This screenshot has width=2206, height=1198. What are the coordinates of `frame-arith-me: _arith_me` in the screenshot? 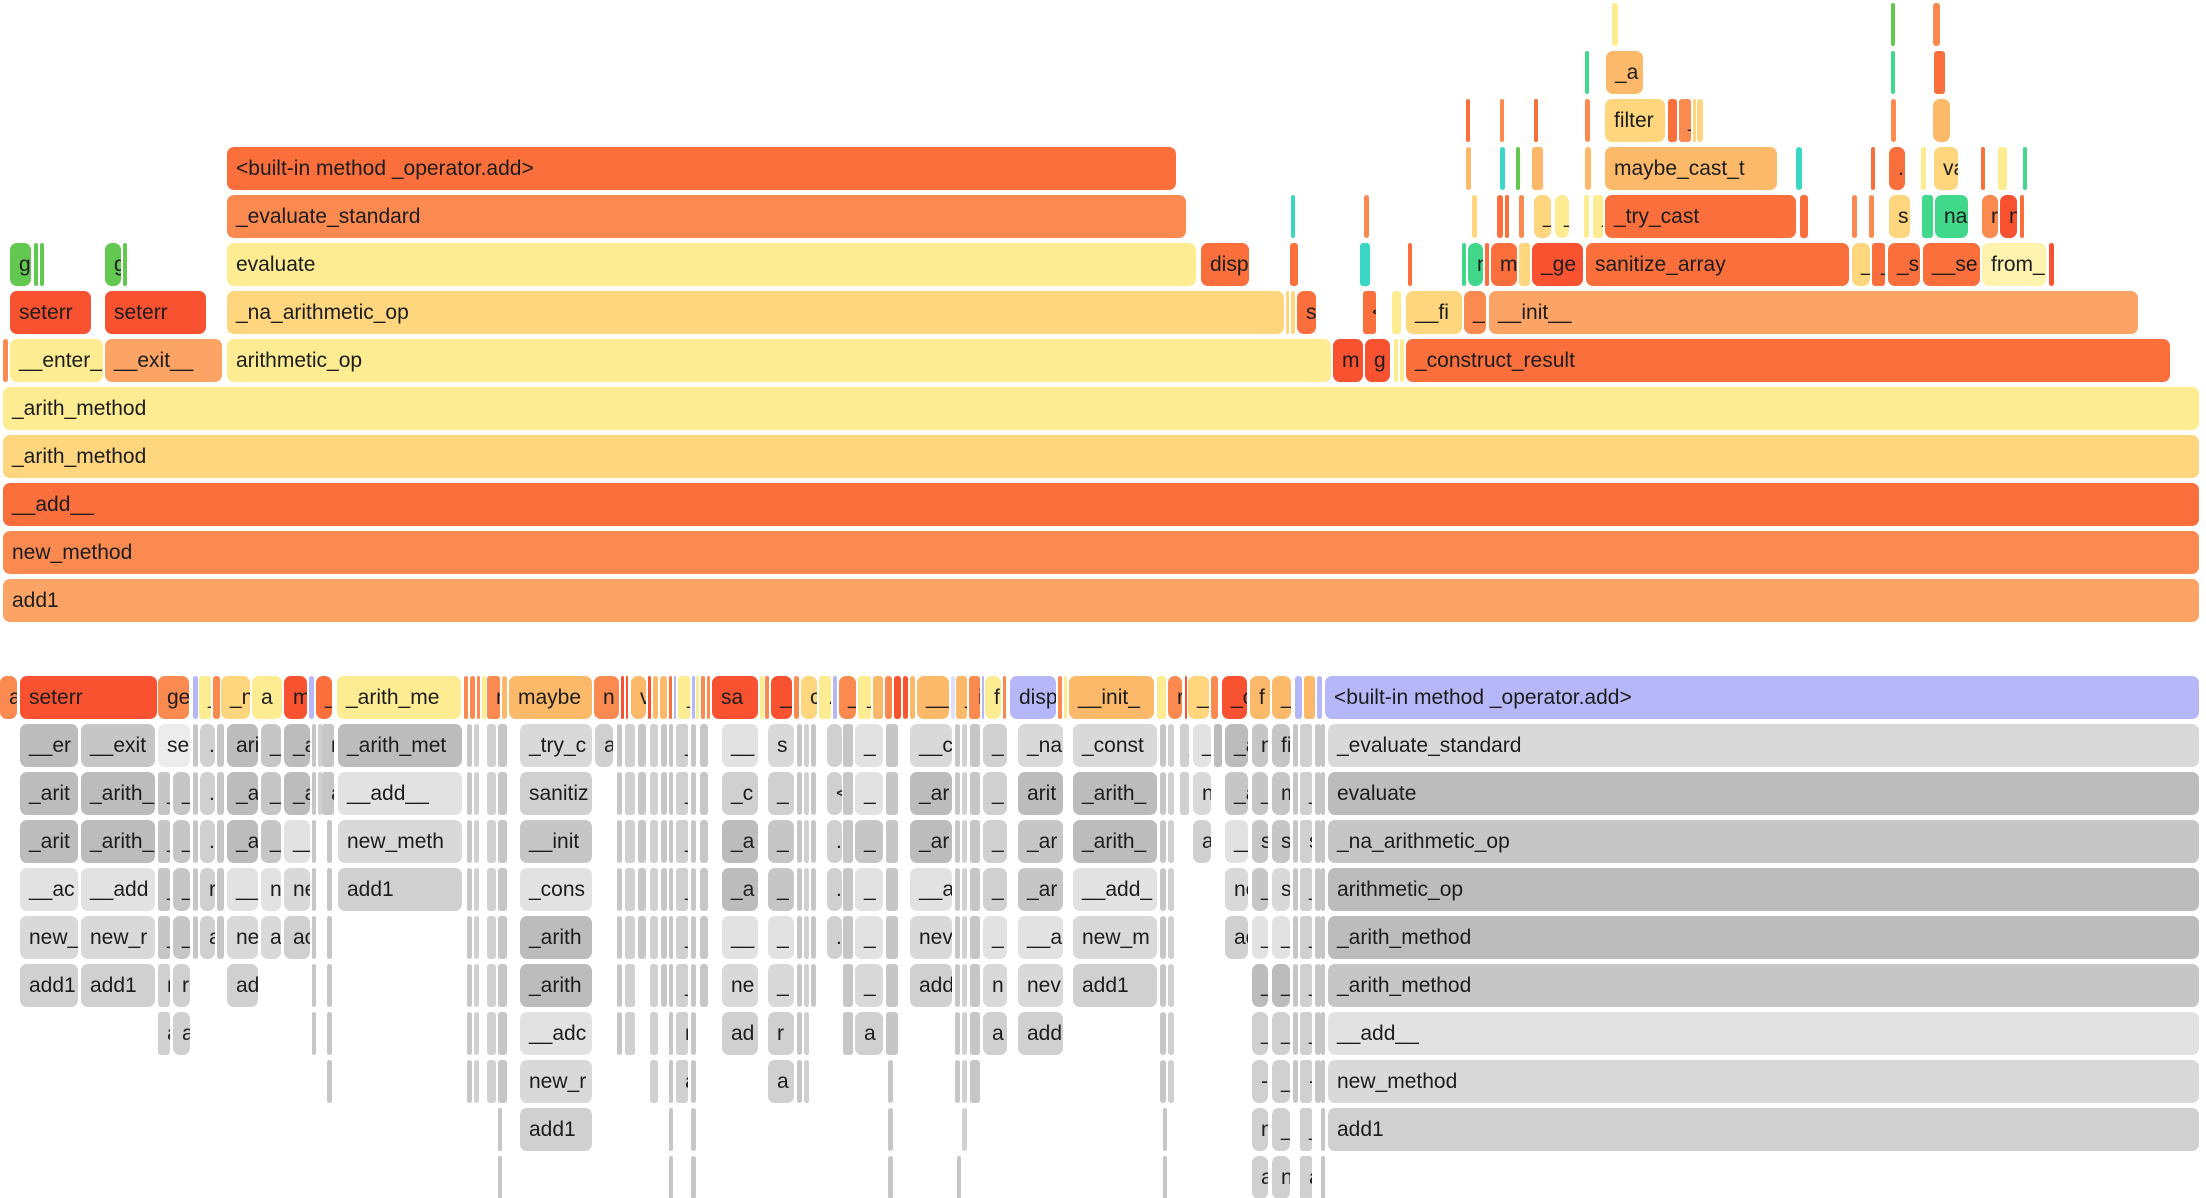 It's located at (399, 697).